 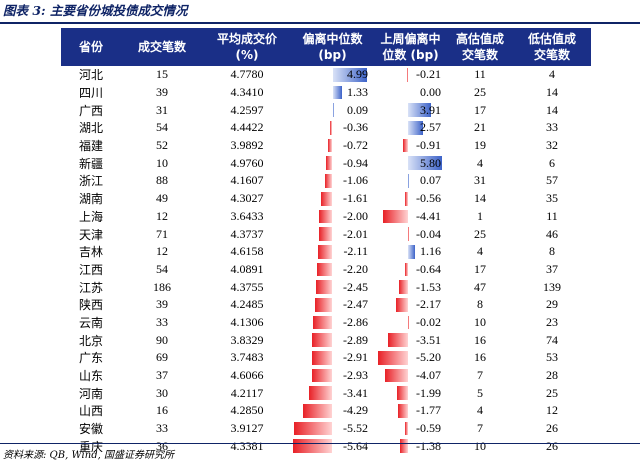 I want to click on low-valuation-count-cell: 14, so click(x=552, y=92).